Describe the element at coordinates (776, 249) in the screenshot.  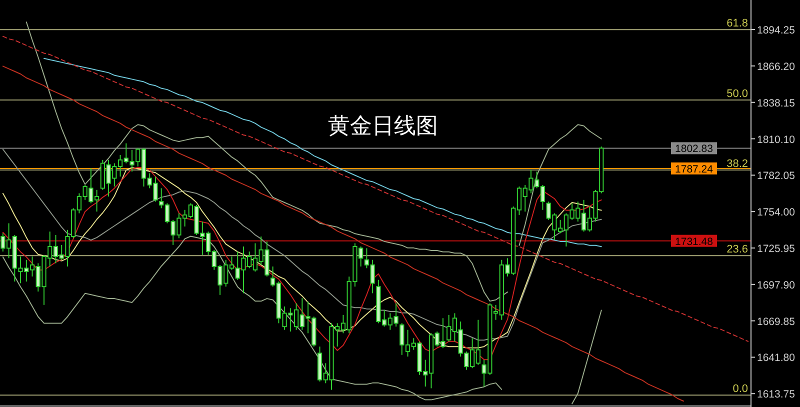
I see `y-tick-label: 1725.95` at that location.